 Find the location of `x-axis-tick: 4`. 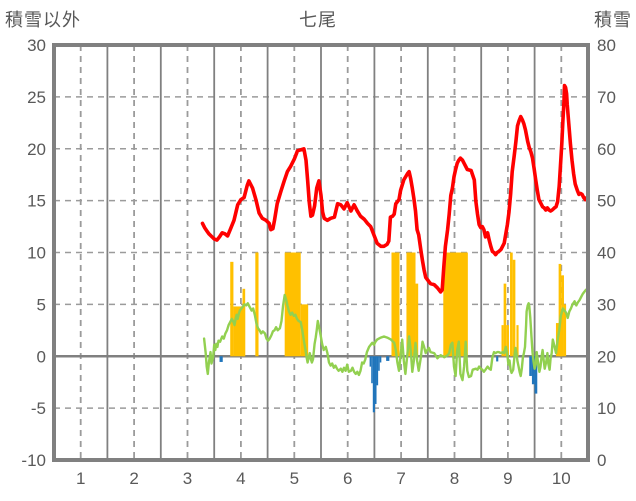

x-axis-tick: 4 is located at coordinates (240, 478).